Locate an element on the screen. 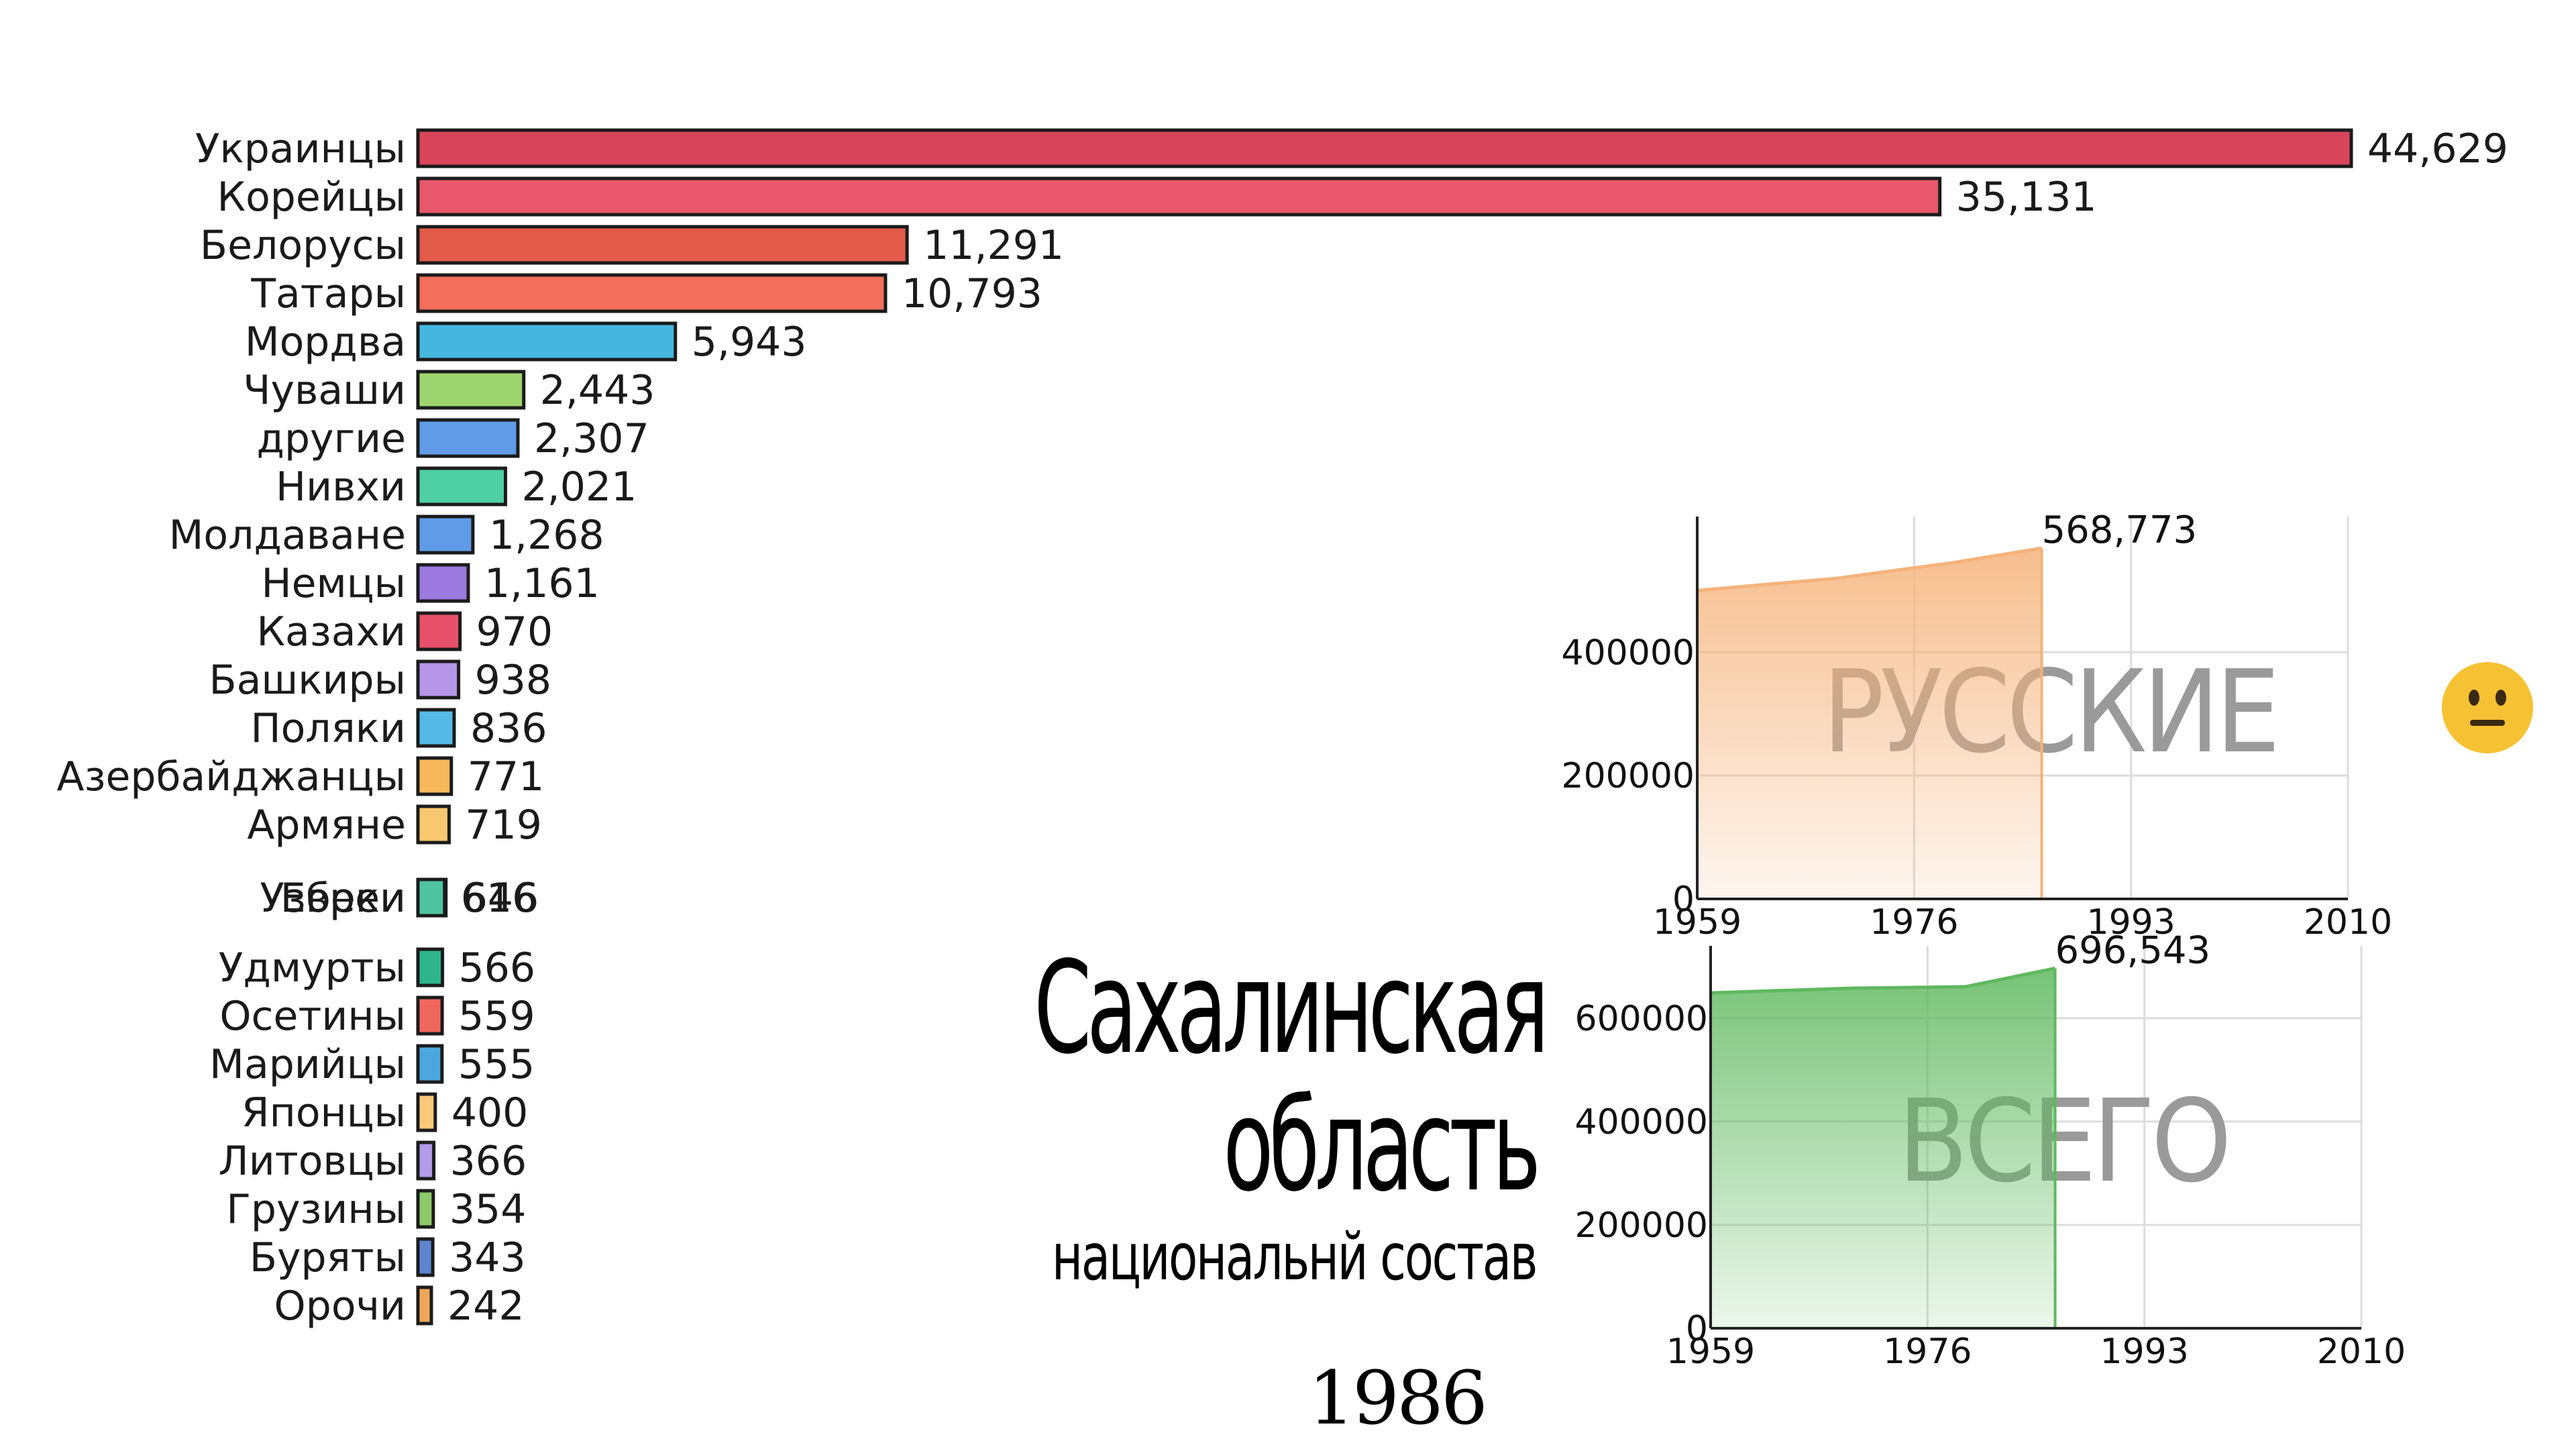  bar-label: Мордва is located at coordinates (325, 342).